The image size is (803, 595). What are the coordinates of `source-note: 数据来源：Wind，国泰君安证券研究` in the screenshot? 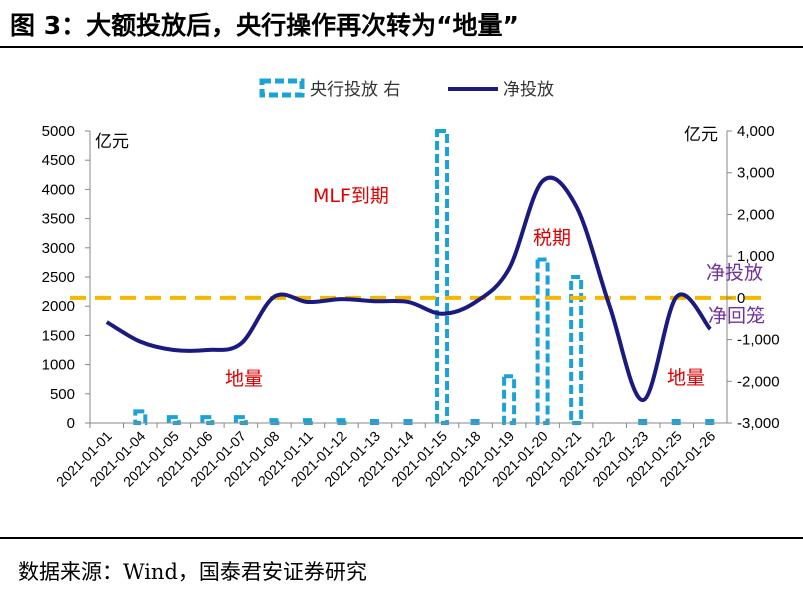 It's located at (192, 572).